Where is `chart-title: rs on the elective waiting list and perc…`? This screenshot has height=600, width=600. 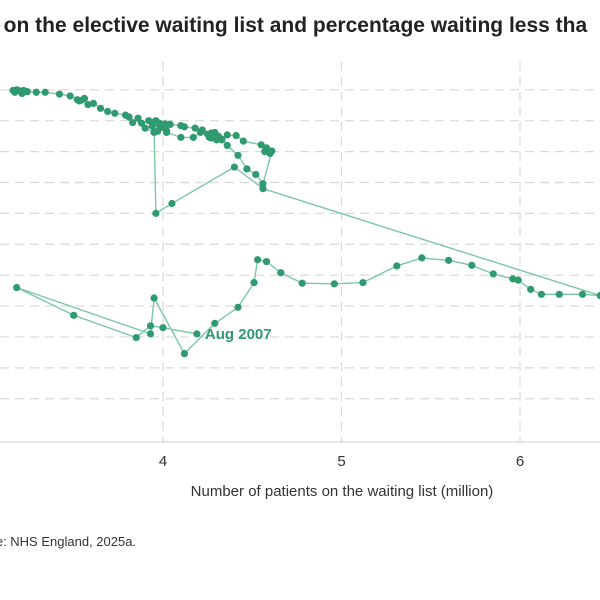 chart-title: rs on the elective waiting list and perc… is located at coordinates (294, 25).